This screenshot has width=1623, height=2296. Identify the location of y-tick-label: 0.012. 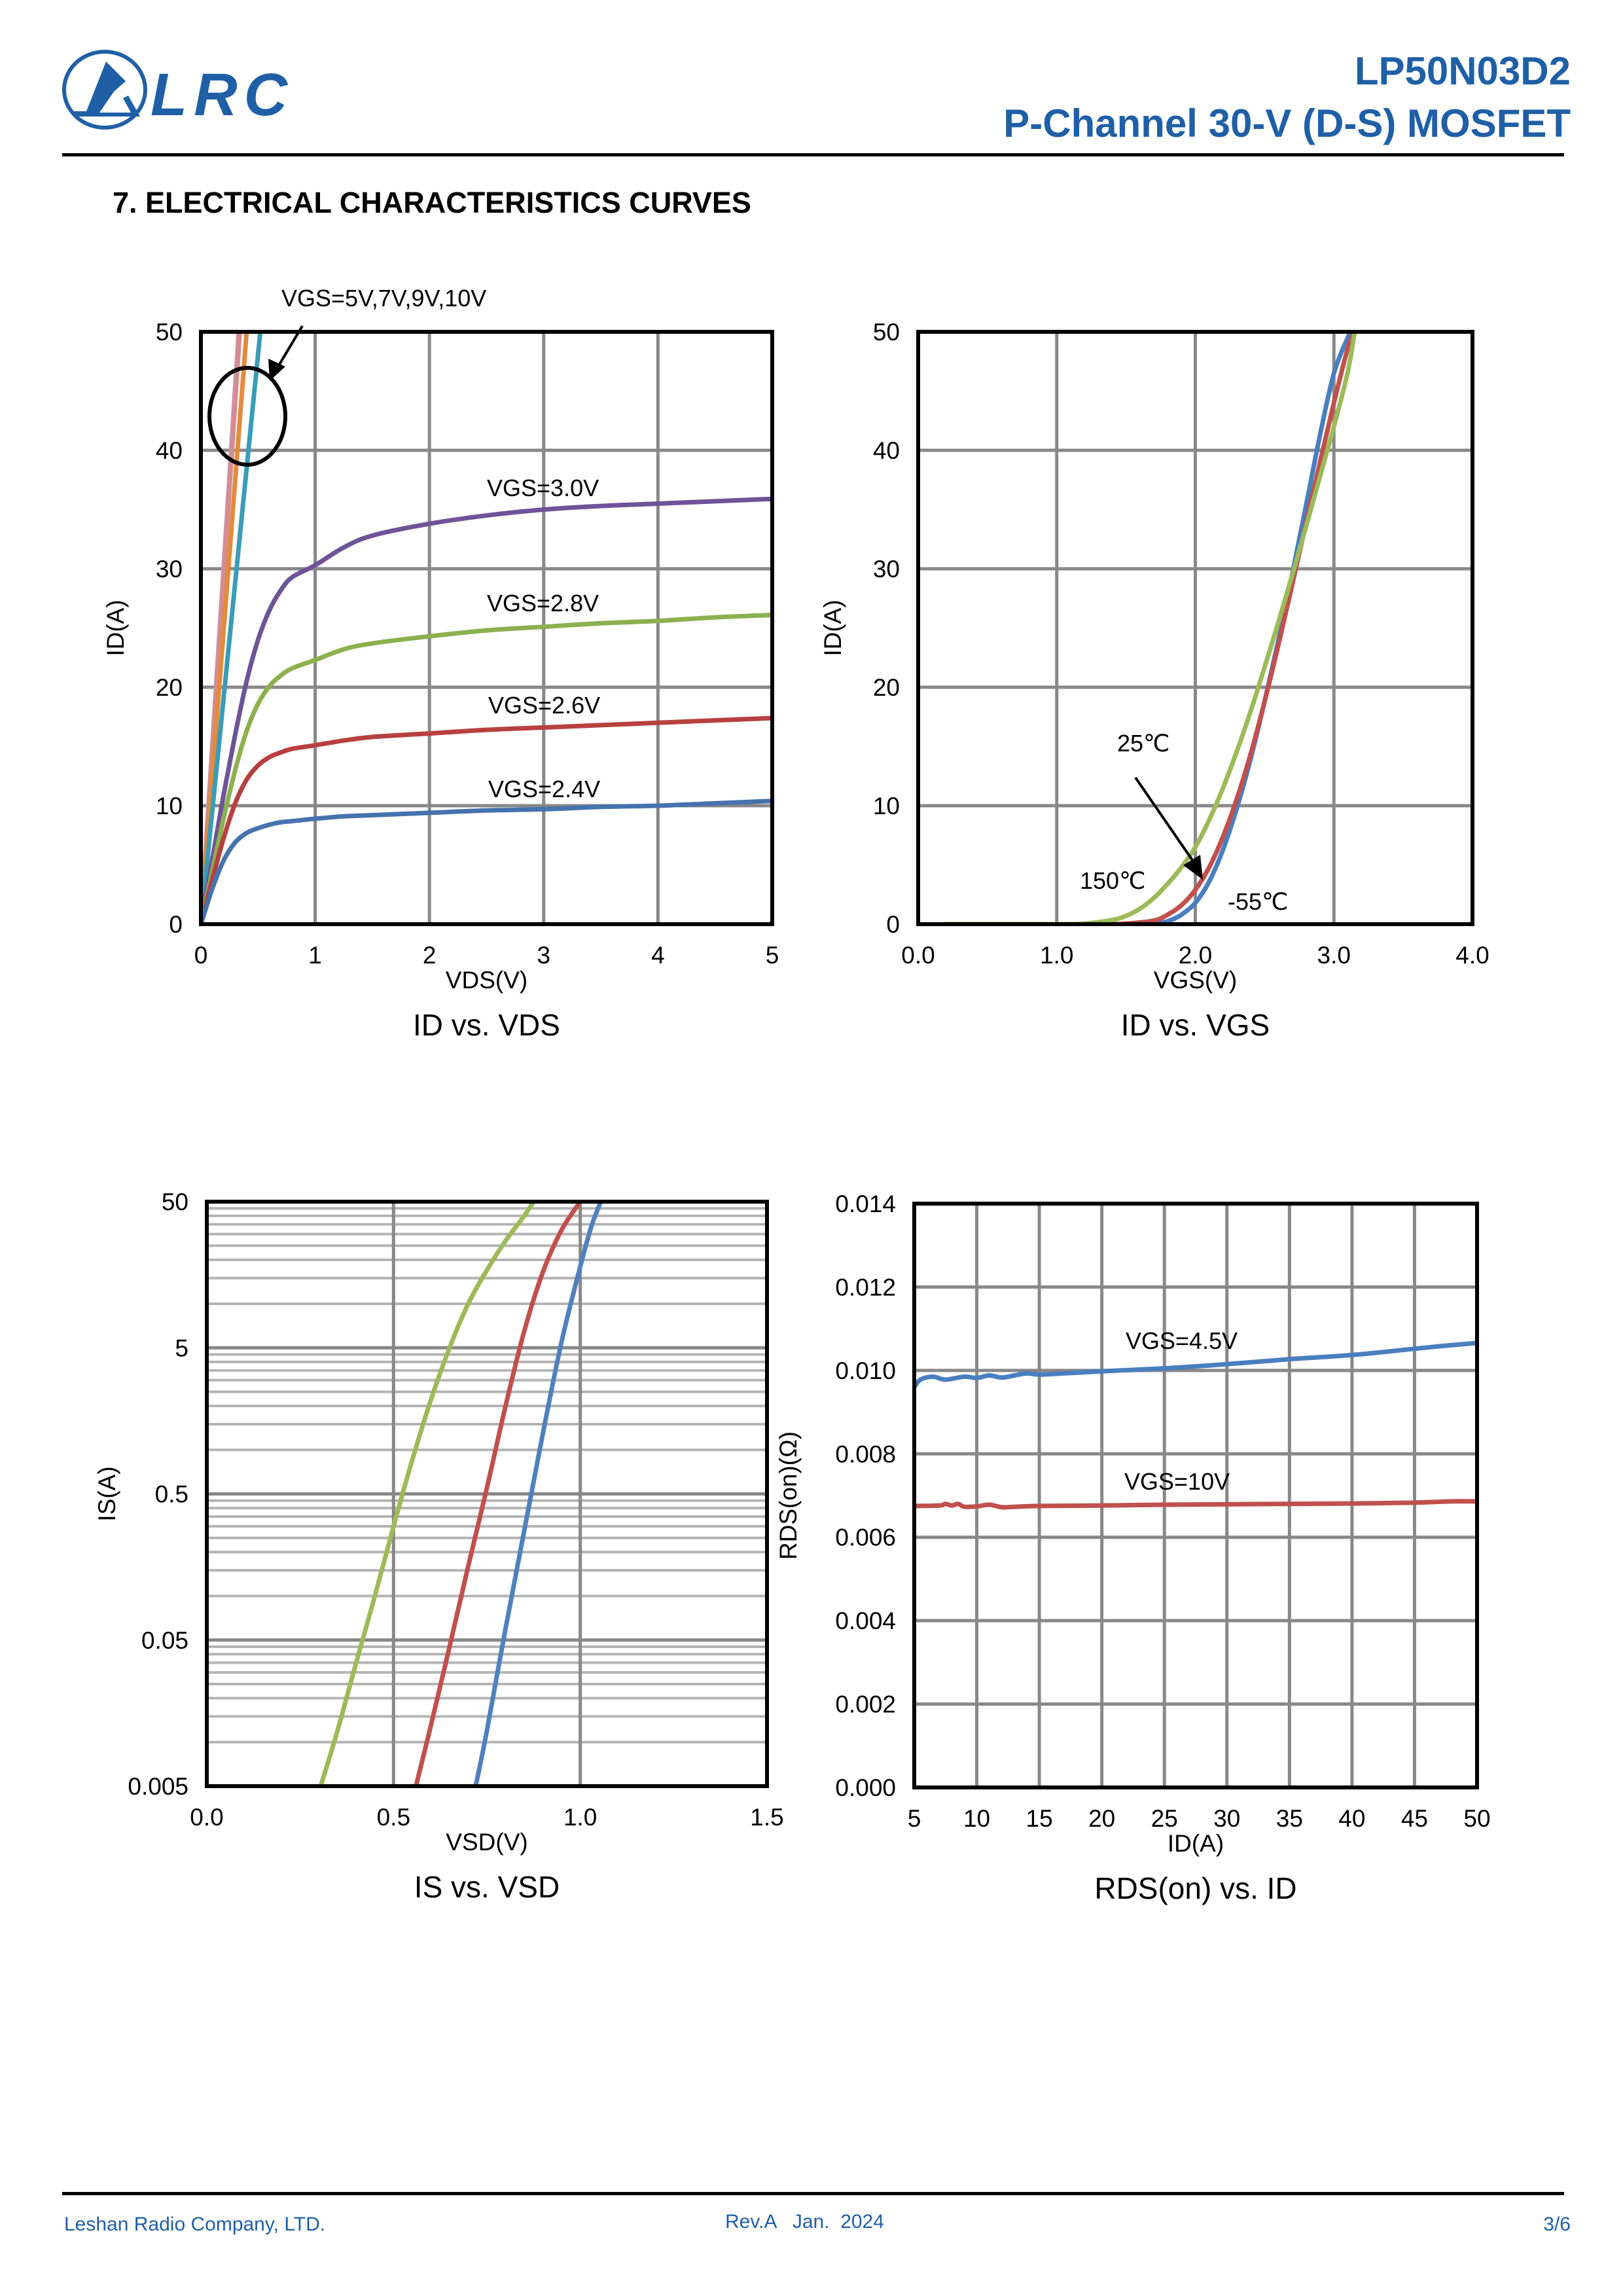
(865, 1287).